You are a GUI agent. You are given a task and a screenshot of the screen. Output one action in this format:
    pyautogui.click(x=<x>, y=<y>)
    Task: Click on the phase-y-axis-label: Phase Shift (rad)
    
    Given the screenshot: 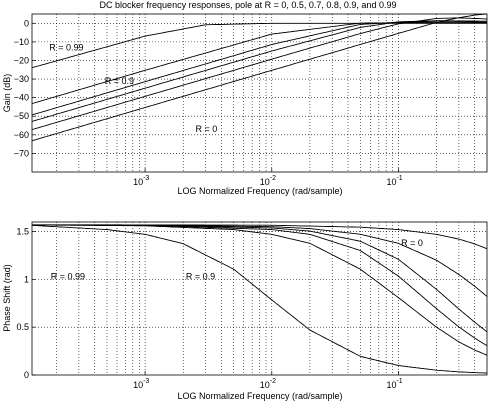 What is the action you would take?
    pyautogui.click(x=7, y=298)
    